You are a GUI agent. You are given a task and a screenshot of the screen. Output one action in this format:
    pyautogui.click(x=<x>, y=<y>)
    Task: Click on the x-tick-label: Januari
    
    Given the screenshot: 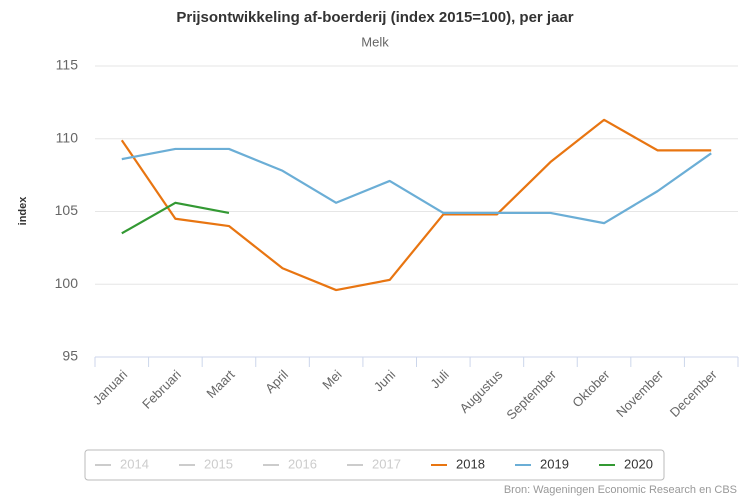 What is the action you would take?
    pyautogui.click(x=110, y=387)
    